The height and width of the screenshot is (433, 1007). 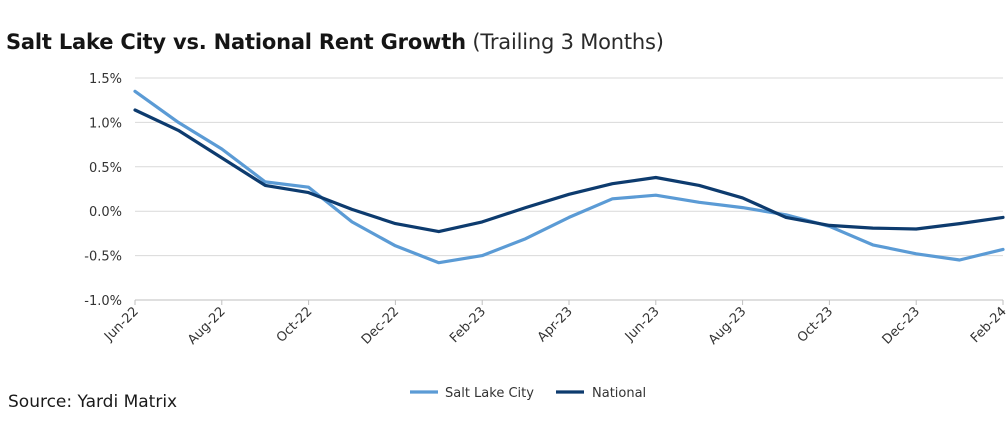 What do you see at coordinates (728, 326) in the screenshot?
I see `x-tick-label: Aug-23` at bounding box center [728, 326].